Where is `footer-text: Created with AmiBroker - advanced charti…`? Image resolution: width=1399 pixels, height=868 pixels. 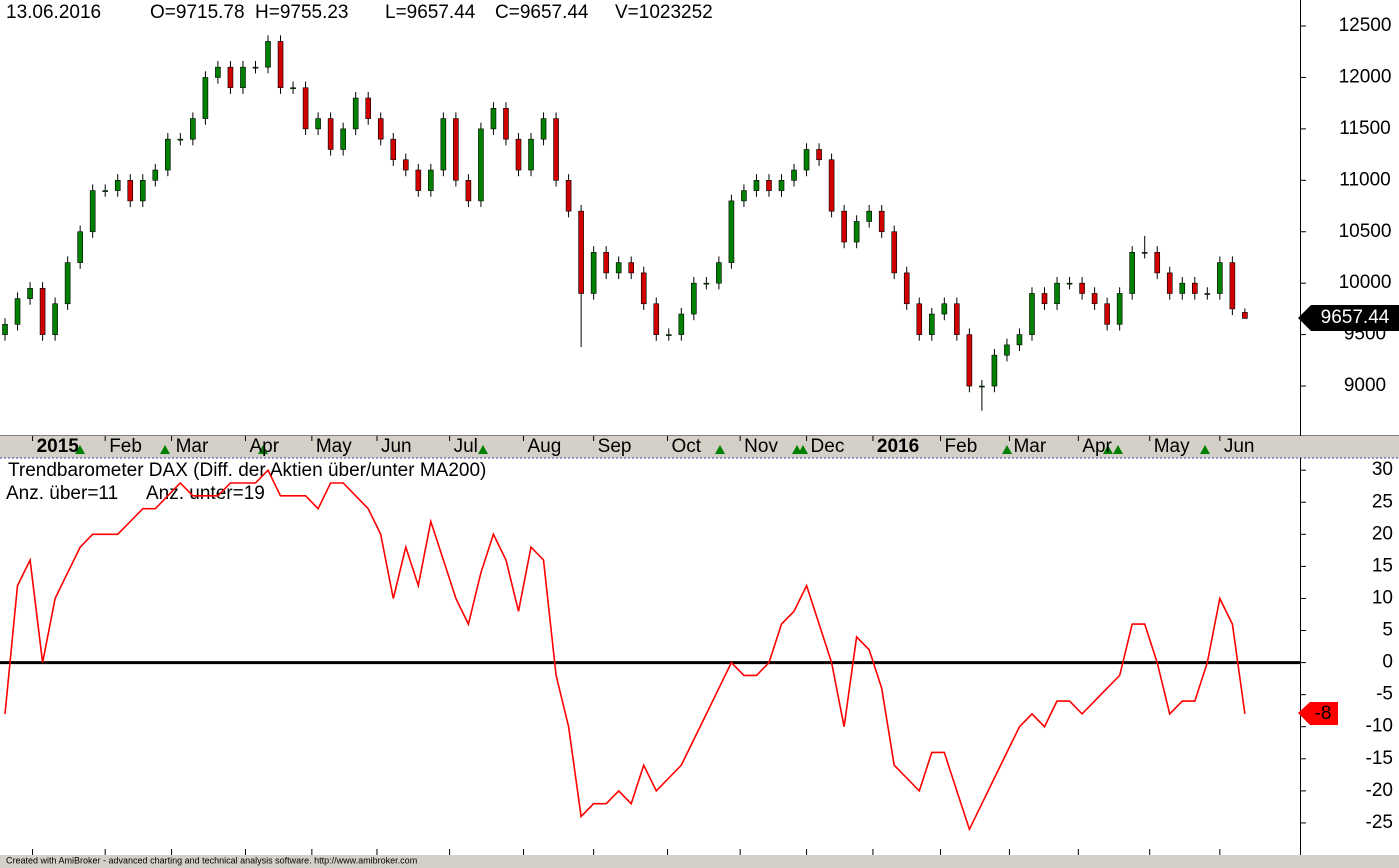
footer-text: Created with AmiBroker - advanced charti… is located at coordinates (211, 860).